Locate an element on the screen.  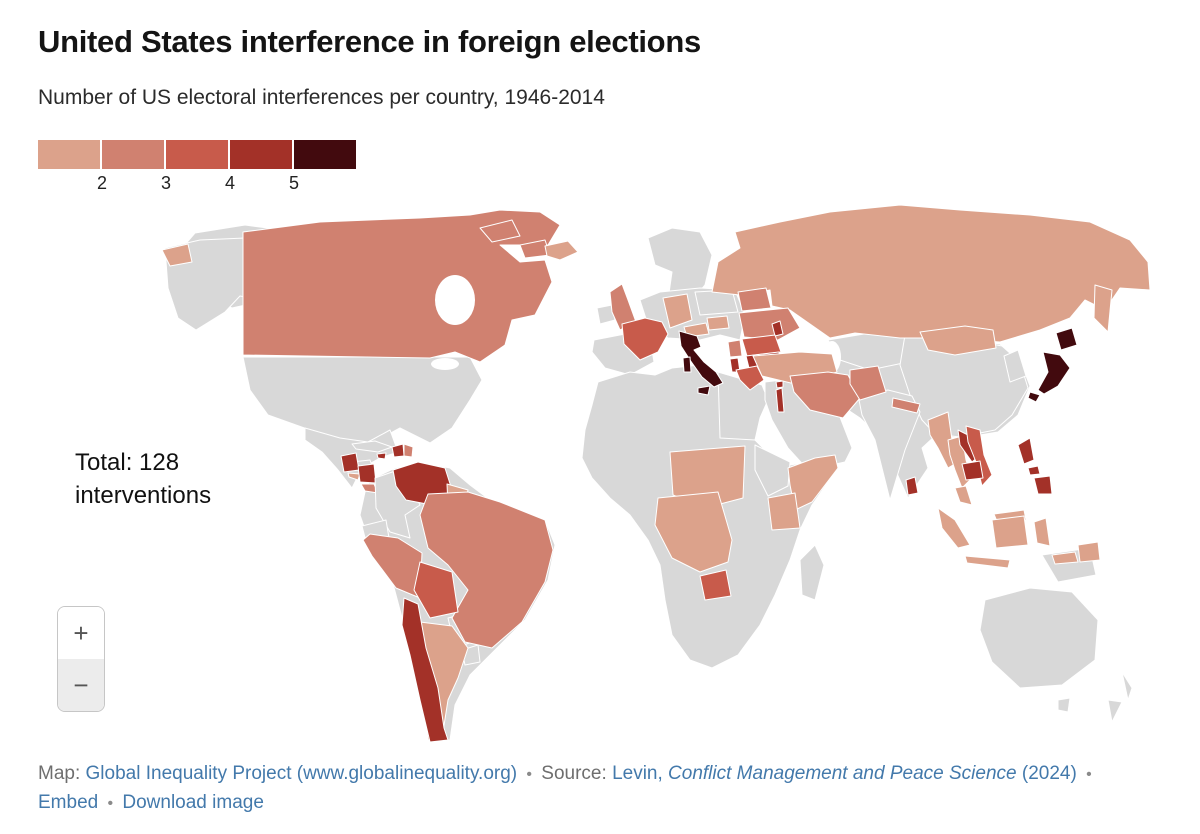
country-somalia is located at coordinates (813, 482).